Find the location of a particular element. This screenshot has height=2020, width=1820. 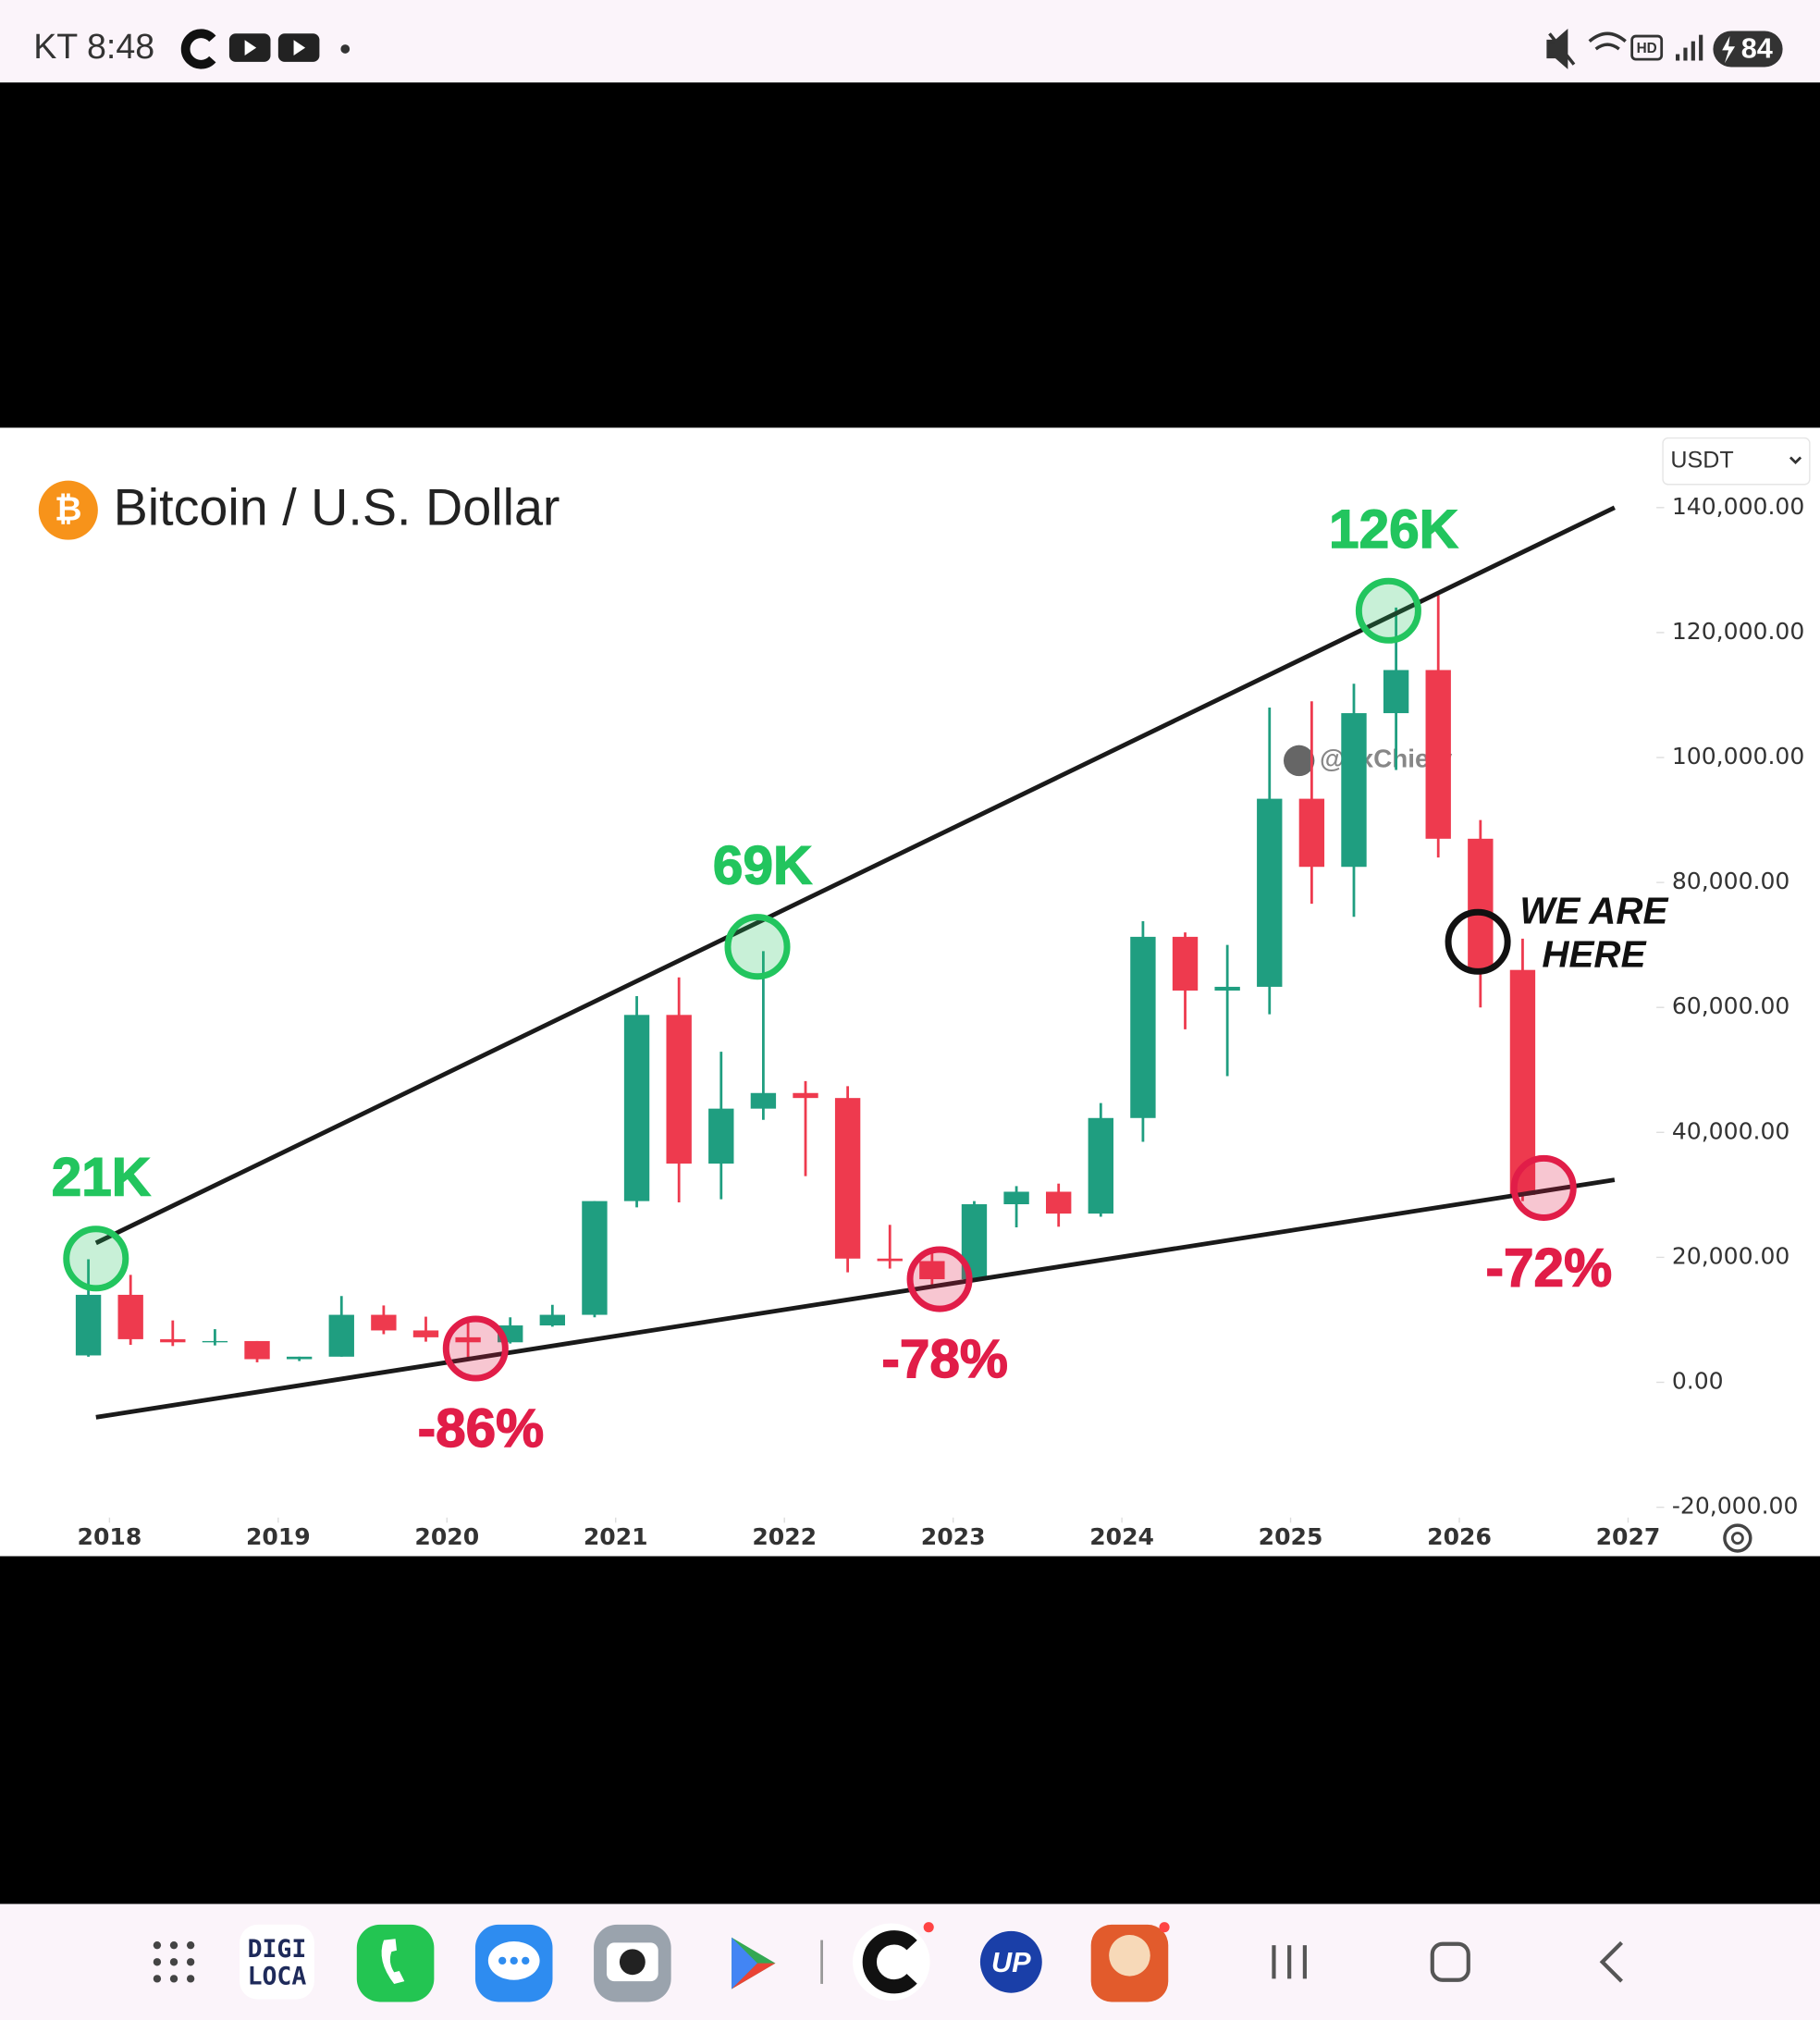

upbit-app: UP is located at coordinates (1010, 1961).